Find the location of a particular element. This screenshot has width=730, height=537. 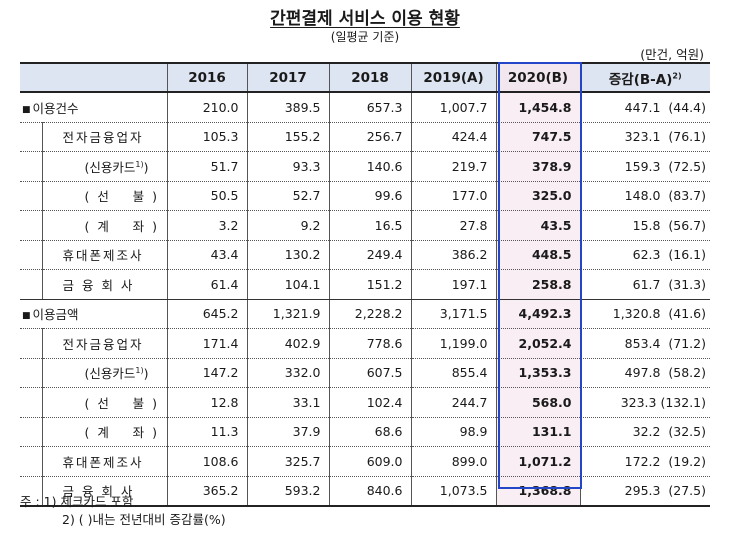

table-row: ( 계 좌 ) 11.3 37.9 68.6 98.9 131.1 32.2 (32.5) is located at coordinates (365, 432).